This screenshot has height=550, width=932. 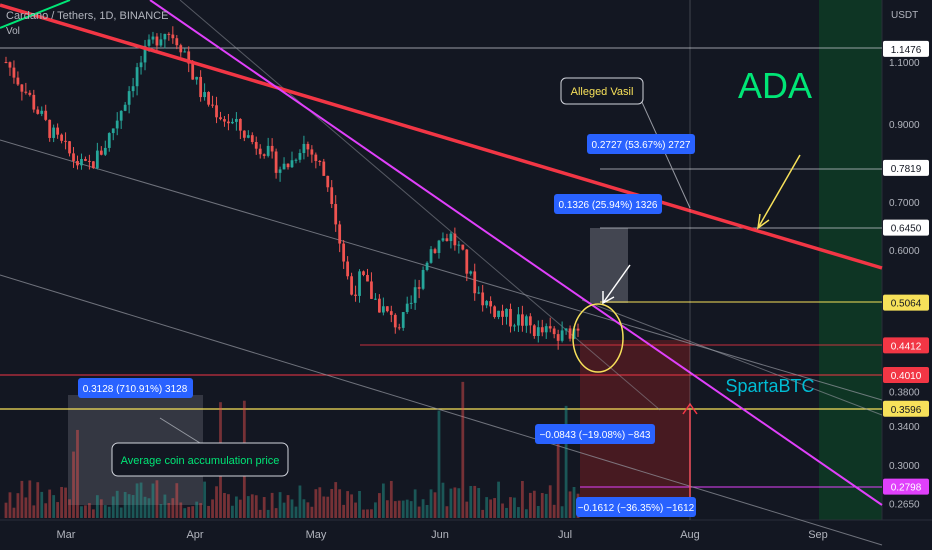 What do you see at coordinates (35, 14) in the screenshot?
I see `green-trendline` at bounding box center [35, 14].